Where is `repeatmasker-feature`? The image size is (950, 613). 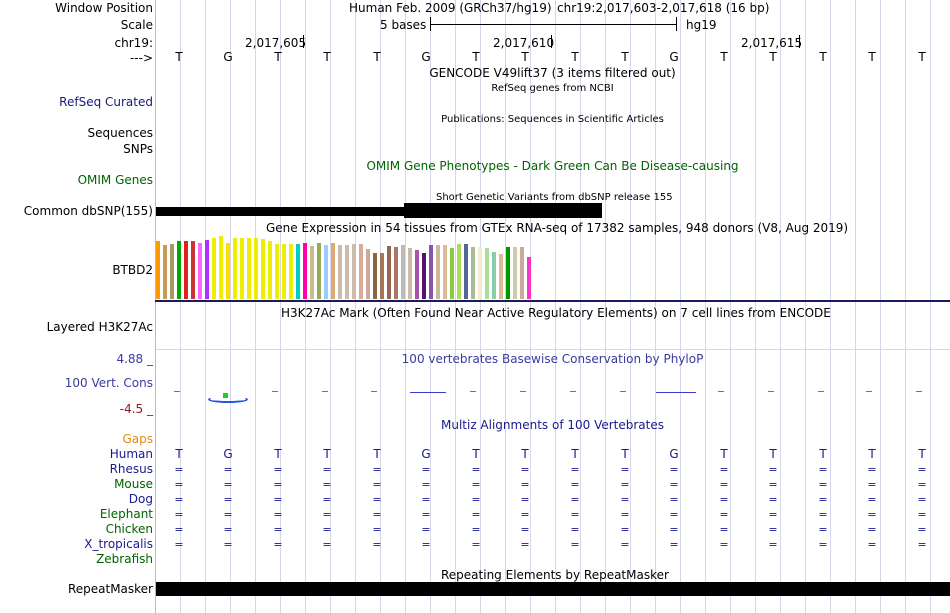 repeatmasker-feature is located at coordinates (553, 589).